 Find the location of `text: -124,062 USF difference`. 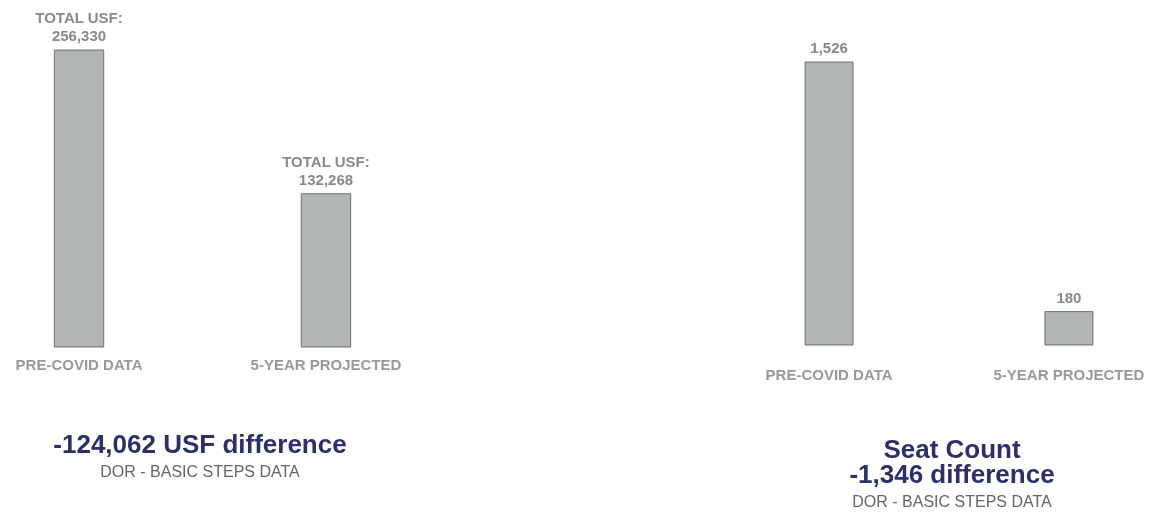

text: -124,062 USF difference is located at coordinates (200, 444).